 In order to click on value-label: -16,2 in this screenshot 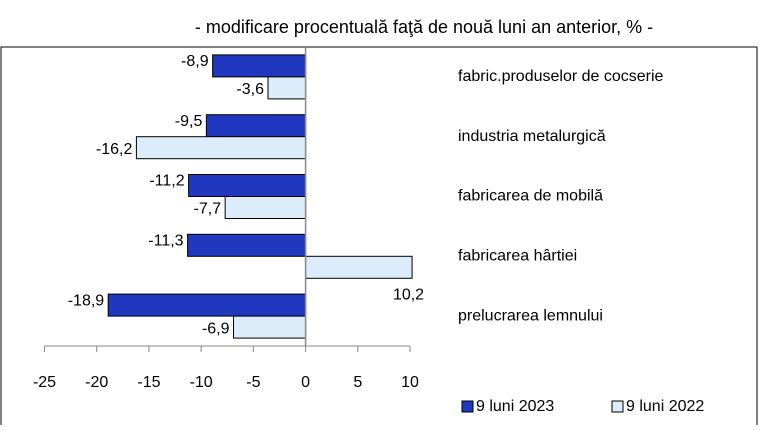, I will do `click(114, 149)`.